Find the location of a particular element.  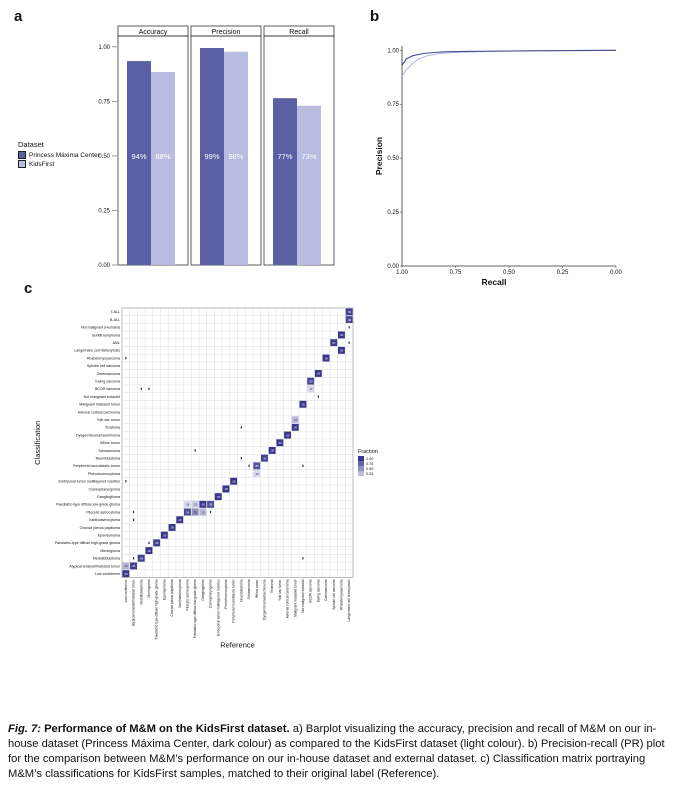

dataset-legend: Dataset Princess Máxima Center KidsFirst is located at coordinates (59, 154).